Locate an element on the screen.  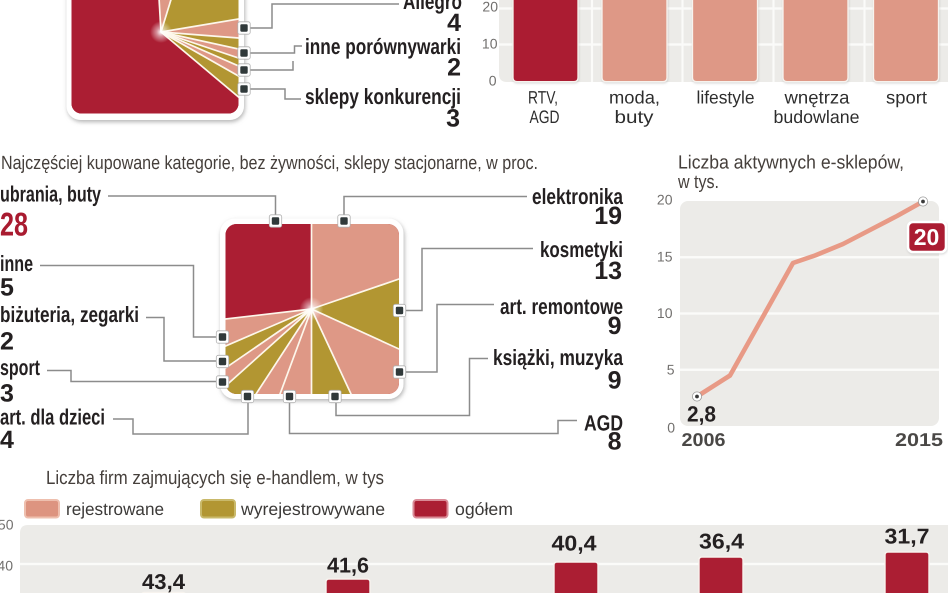
svg-text: 40 is located at coordinates (6, 566).